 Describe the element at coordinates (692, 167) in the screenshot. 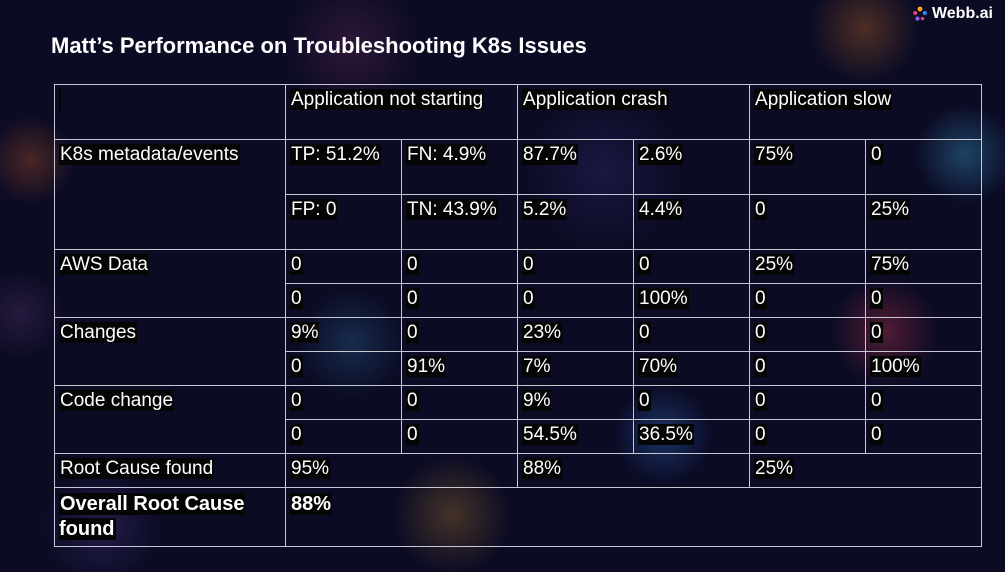

I see `table-cell: 2.6%` at that location.